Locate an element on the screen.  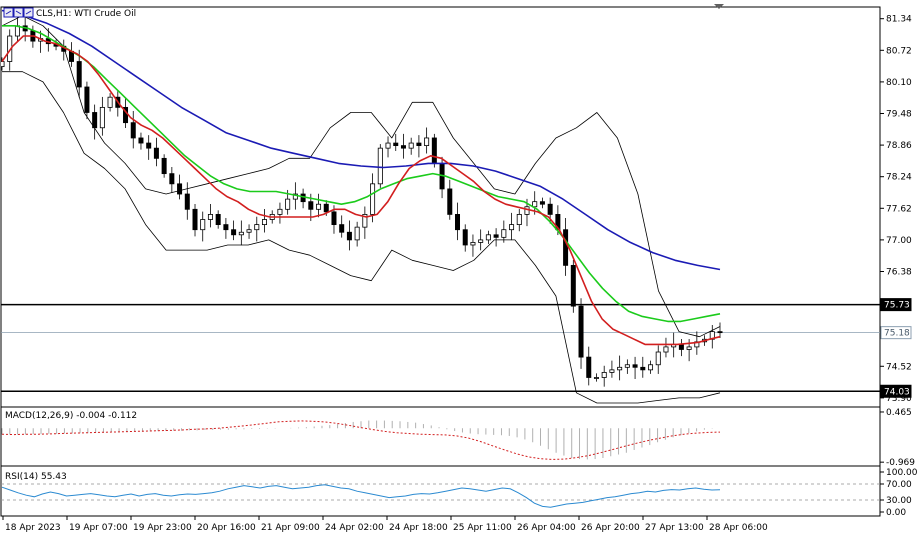
rsi-panel is located at coordinates (440, 495).